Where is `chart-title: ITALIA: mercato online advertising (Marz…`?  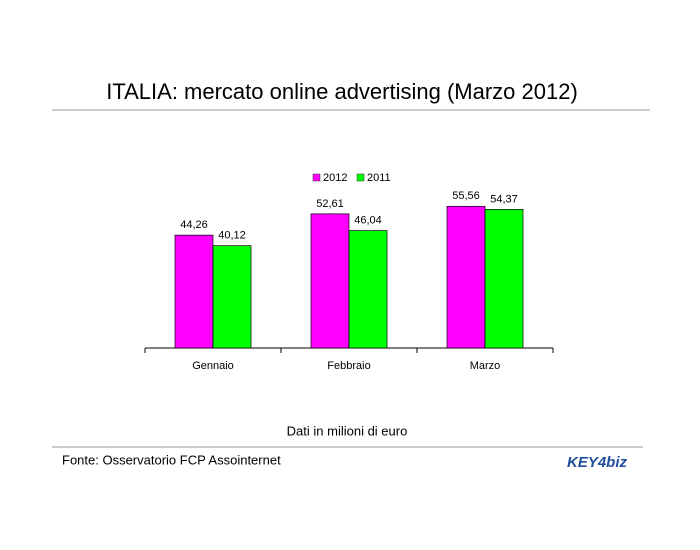 chart-title: ITALIA: mercato online advertising (Marz… is located at coordinates (342, 91).